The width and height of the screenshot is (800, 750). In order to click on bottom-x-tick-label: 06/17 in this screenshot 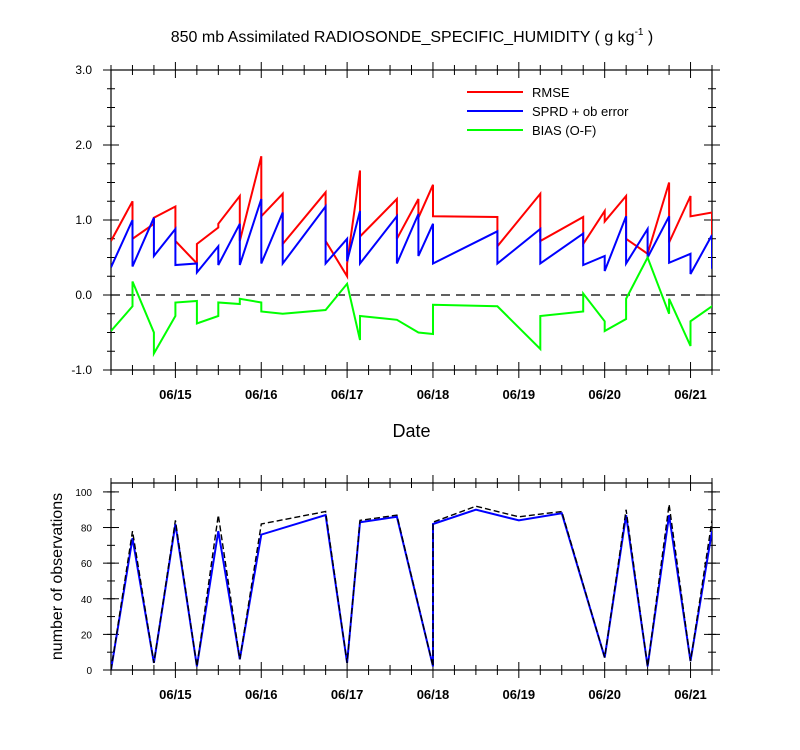, I will do `click(347, 694)`.